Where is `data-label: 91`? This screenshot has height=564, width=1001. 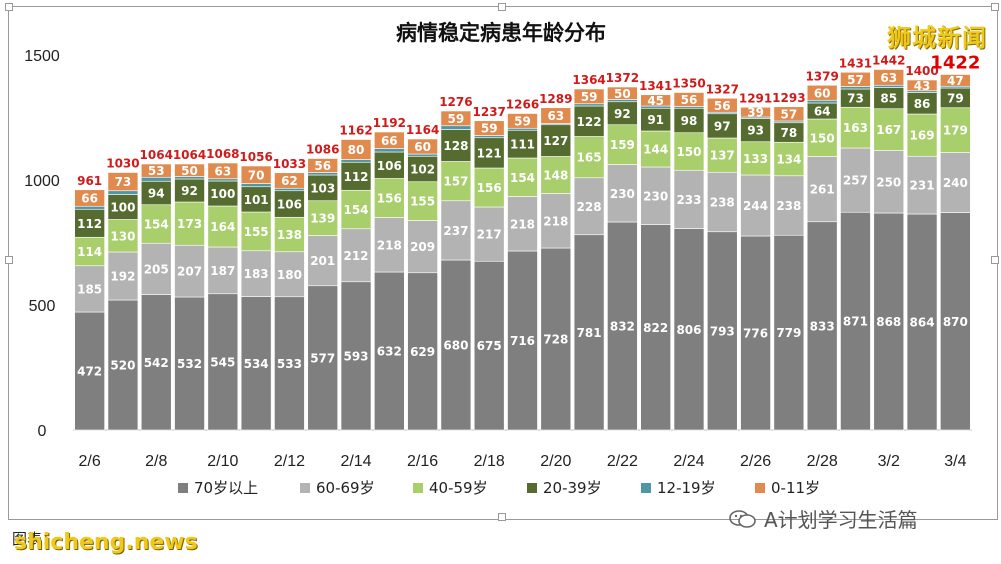 data-label: 91 is located at coordinates (655, 120).